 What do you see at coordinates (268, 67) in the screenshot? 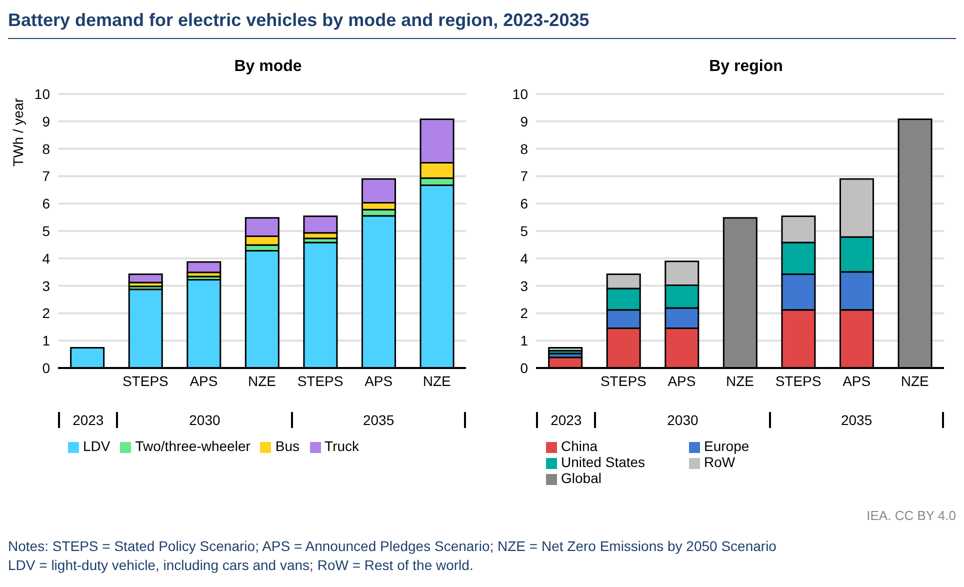
I see `chart-subtitle: By mode` at bounding box center [268, 67].